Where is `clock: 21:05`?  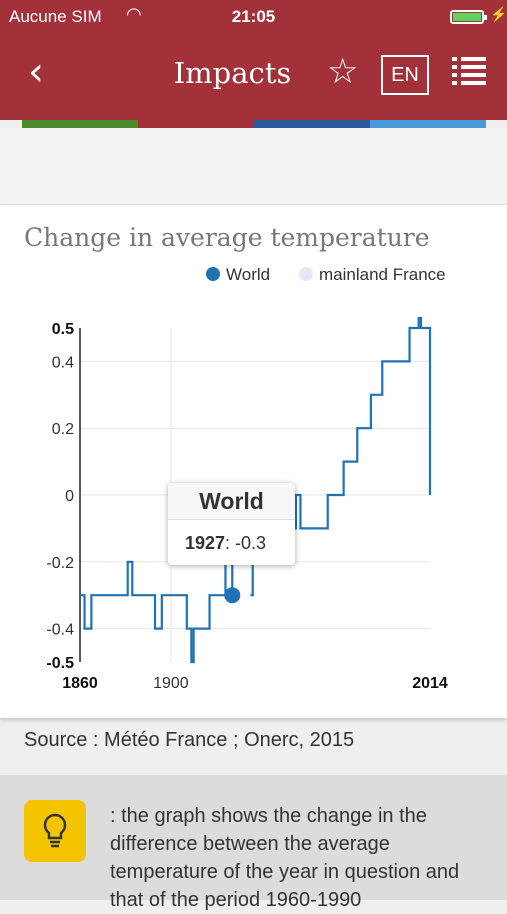
clock: 21:05 is located at coordinates (253, 16).